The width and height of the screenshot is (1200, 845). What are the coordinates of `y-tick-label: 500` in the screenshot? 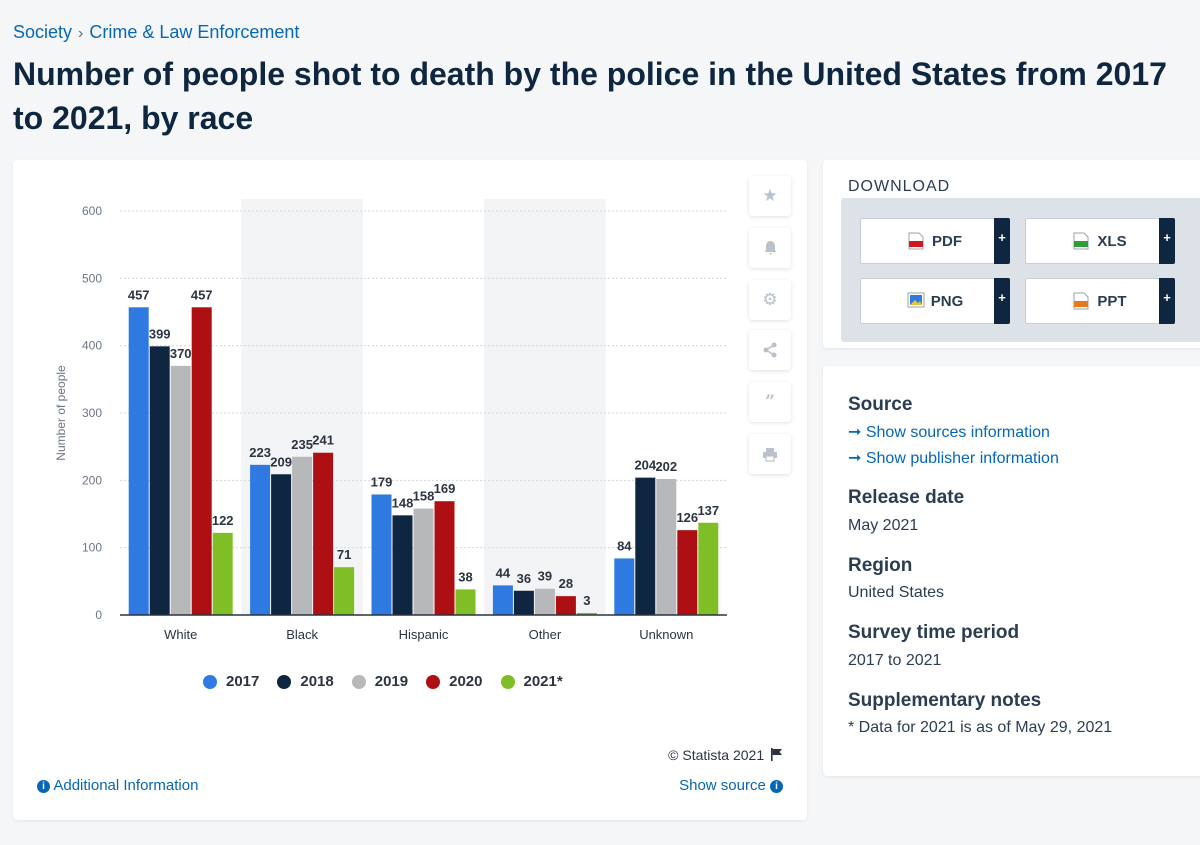 It's located at (92, 278).